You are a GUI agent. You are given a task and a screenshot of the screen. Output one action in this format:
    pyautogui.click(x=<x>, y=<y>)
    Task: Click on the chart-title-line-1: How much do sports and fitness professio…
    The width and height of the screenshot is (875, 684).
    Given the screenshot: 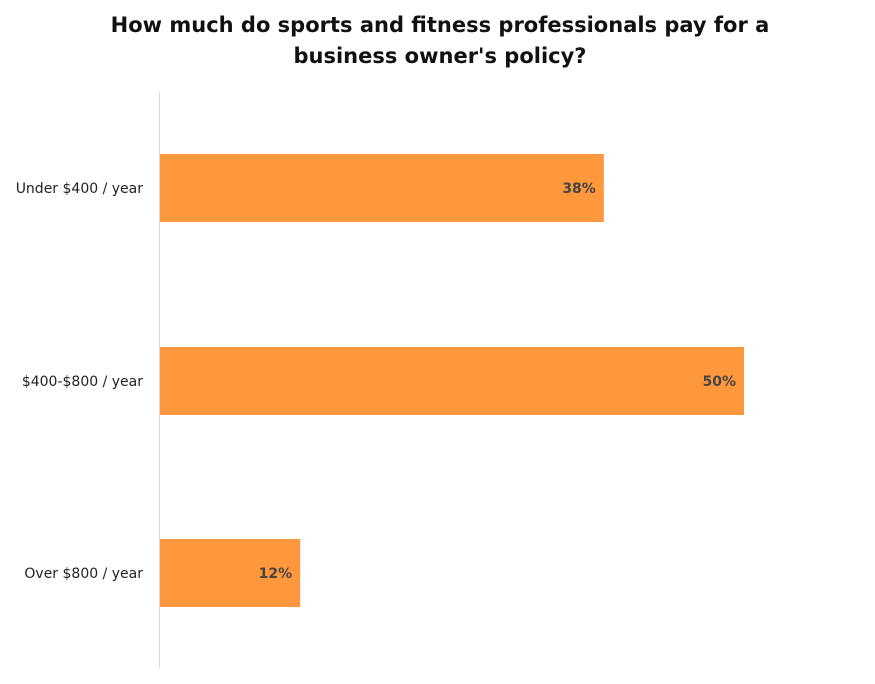 What is the action you would take?
    pyautogui.click(x=440, y=25)
    